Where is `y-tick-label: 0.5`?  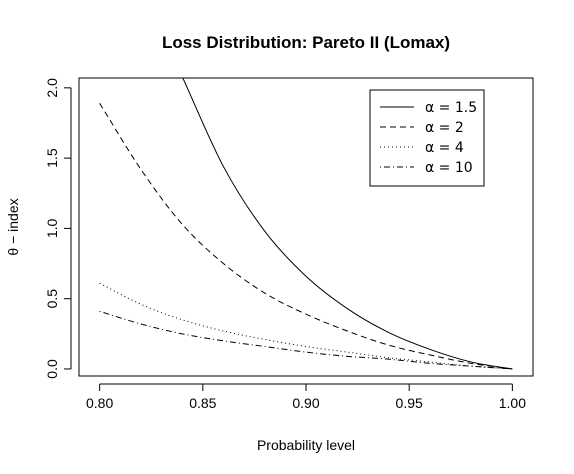
y-tick-label: 0.5 is located at coordinates (52, 299).